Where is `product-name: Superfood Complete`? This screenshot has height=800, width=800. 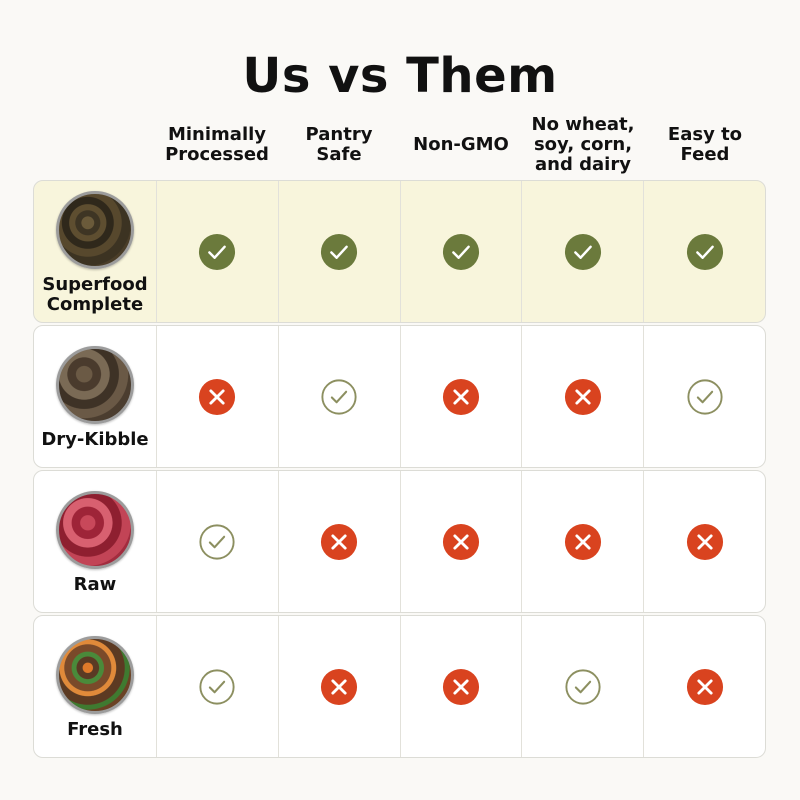
product-name: Superfood Complete is located at coordinates (95, 294).